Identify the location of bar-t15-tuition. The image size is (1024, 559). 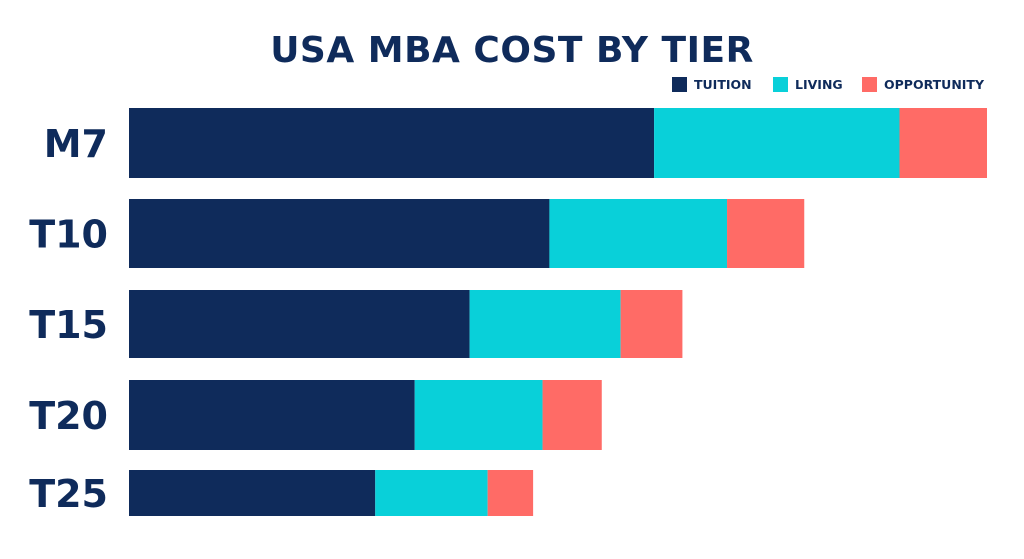
(299, 324).